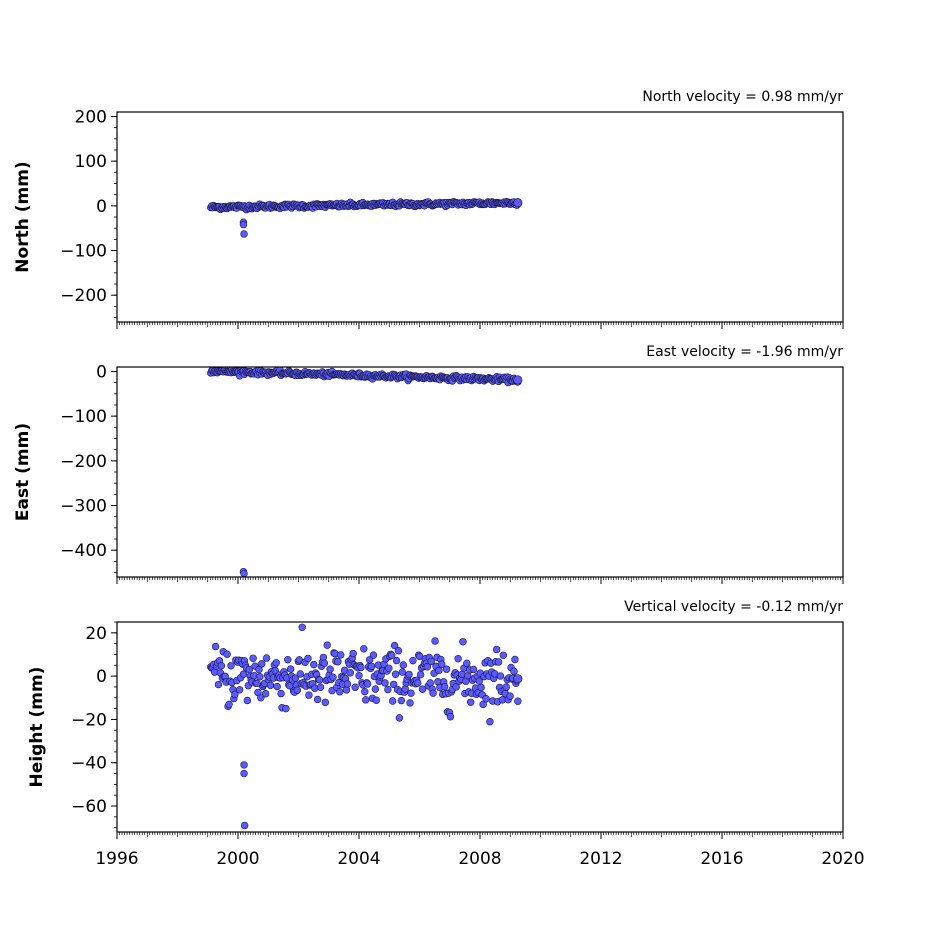  Describe the element at coordinates (89, 764) in the screenshot. I see `y-tick-label: −40` at that location.